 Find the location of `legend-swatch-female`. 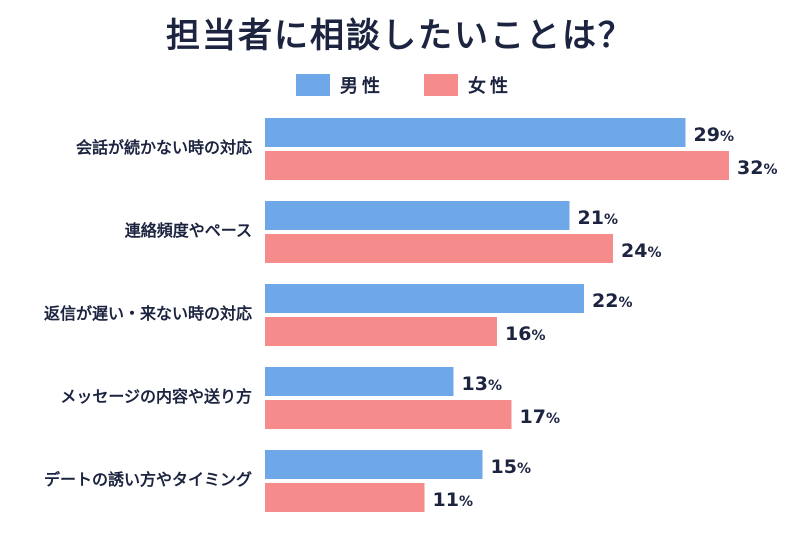

legend-swatch-female is located at coordinates (441, 85).